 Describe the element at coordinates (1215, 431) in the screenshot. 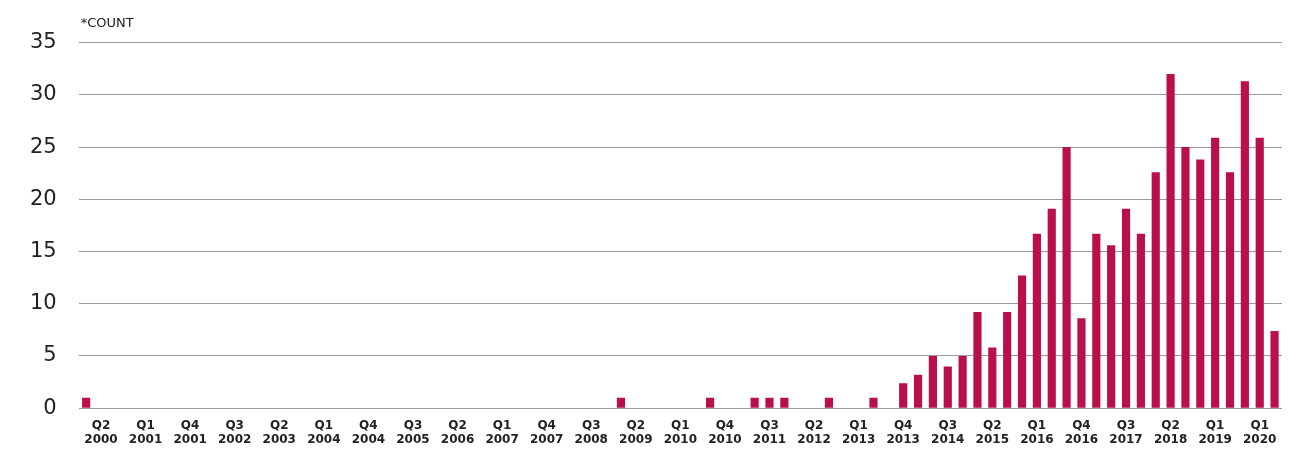

I see `x-tick-label: Q1 2019` at that location.